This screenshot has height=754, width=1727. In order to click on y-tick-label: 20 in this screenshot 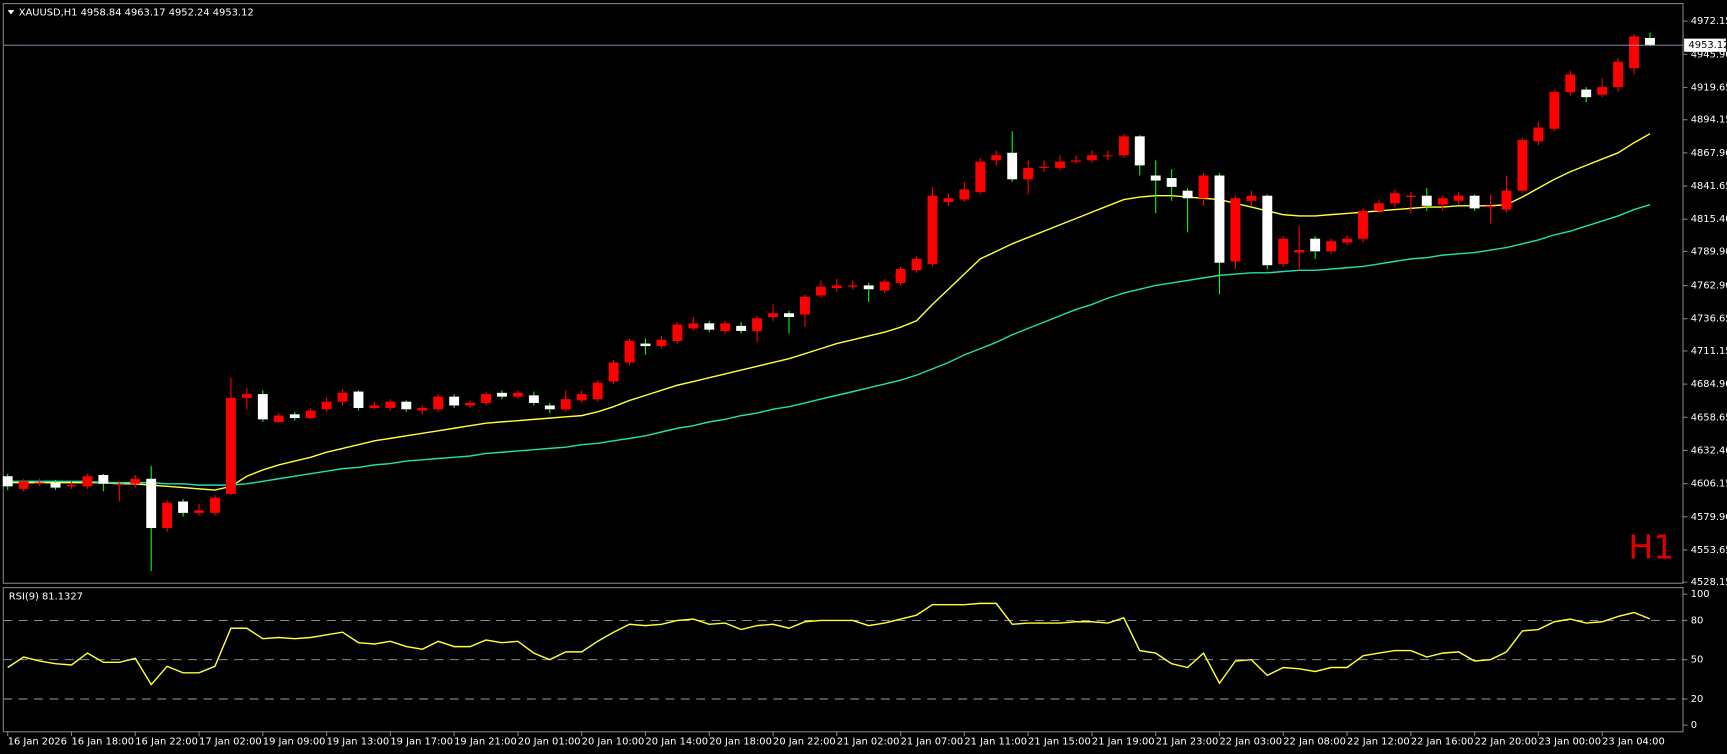, I will do `click(1697, 699)`.